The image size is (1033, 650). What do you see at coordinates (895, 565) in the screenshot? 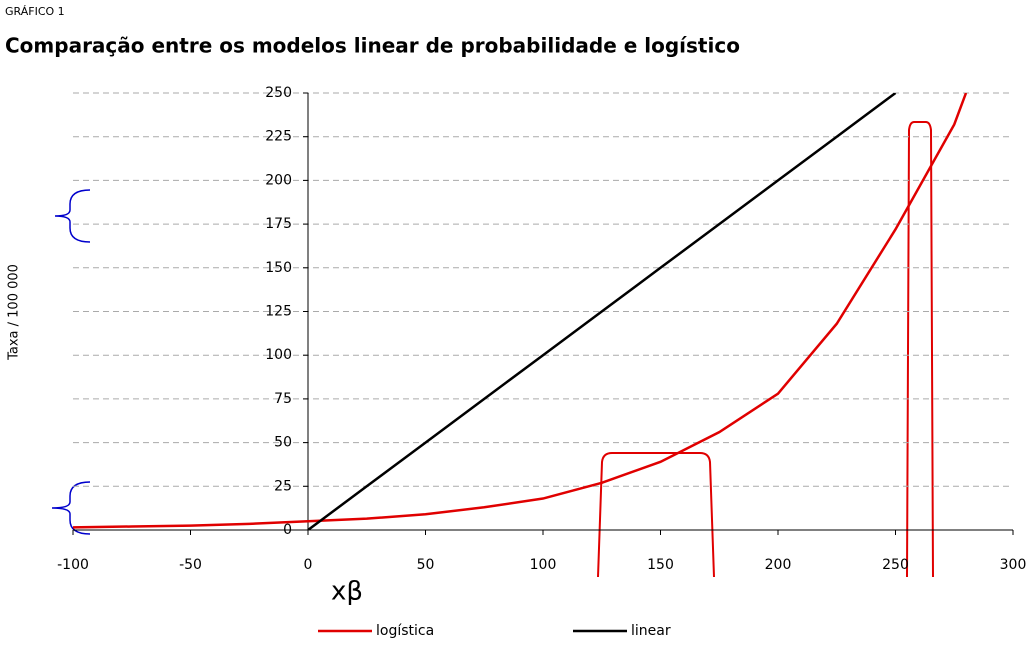
I see `x-tick-label: 250` at bounding box center [895, 565].